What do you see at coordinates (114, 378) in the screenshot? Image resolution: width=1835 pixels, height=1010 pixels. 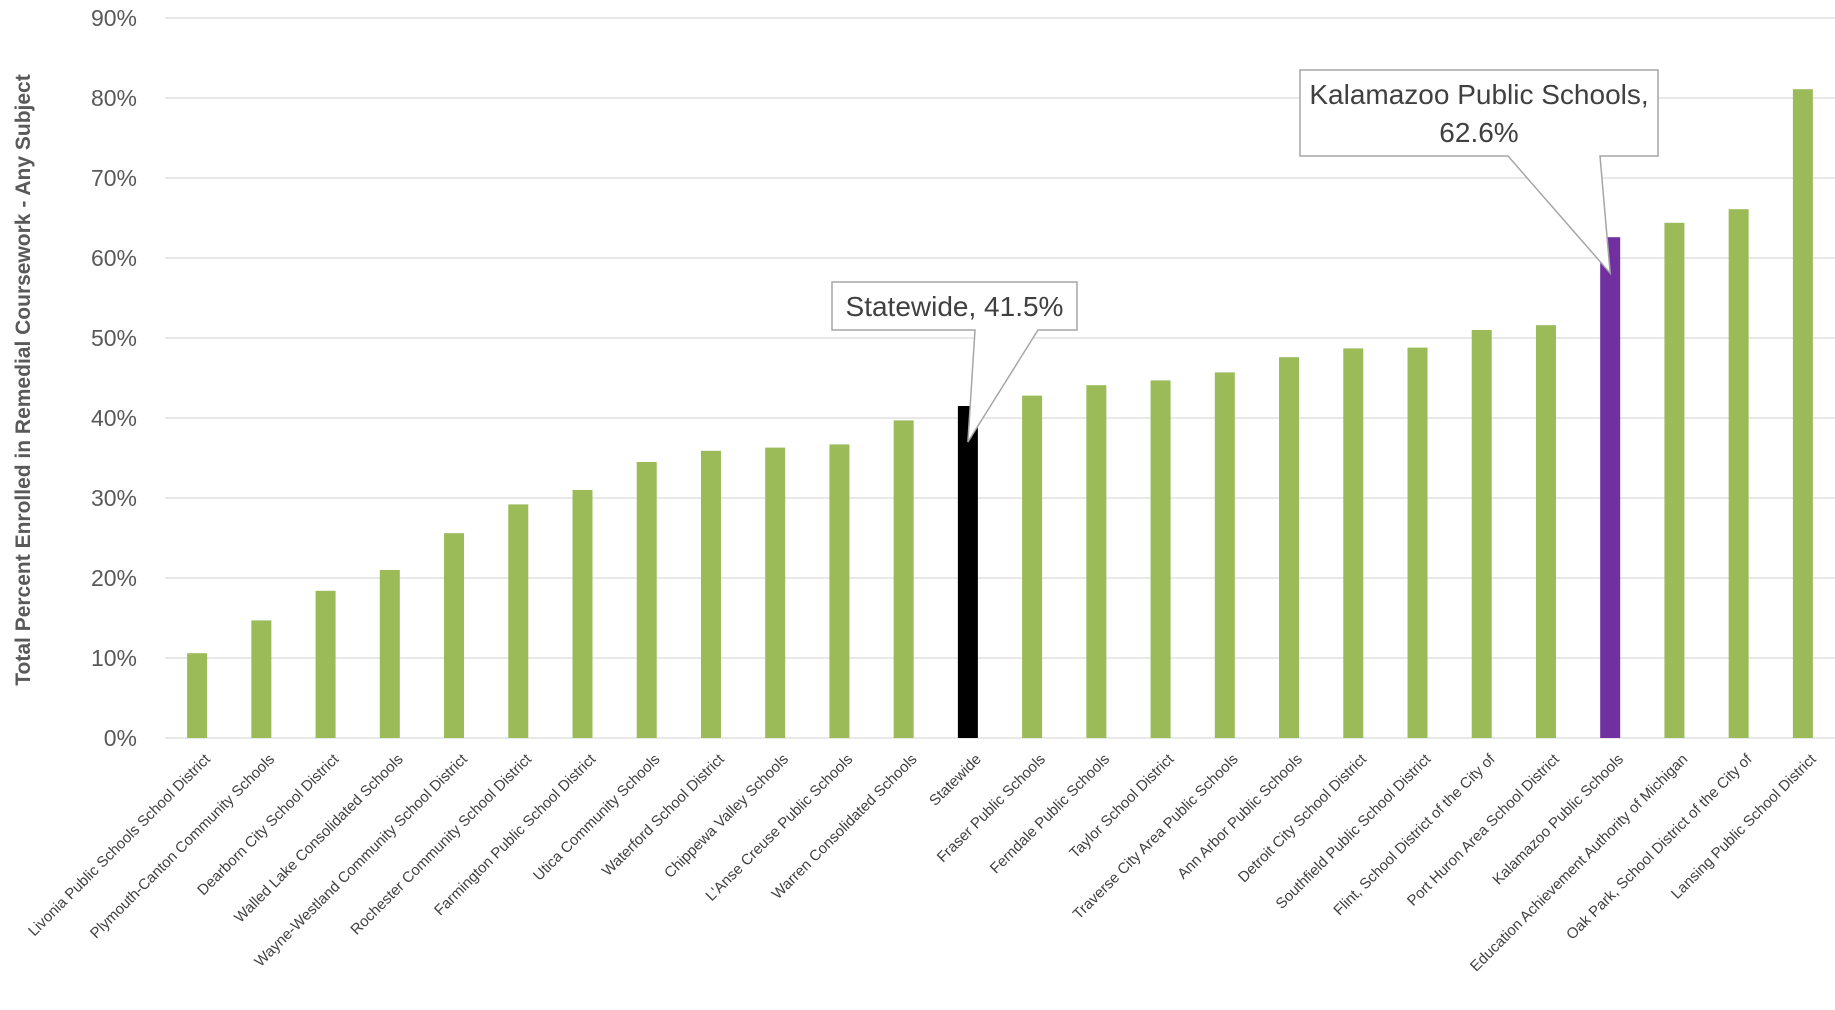 I see `y-axis-tick-labels: 0% 10% 20% 30% 40% 50% 60% 70% 80% 90%` at bounding box center [114, 378].